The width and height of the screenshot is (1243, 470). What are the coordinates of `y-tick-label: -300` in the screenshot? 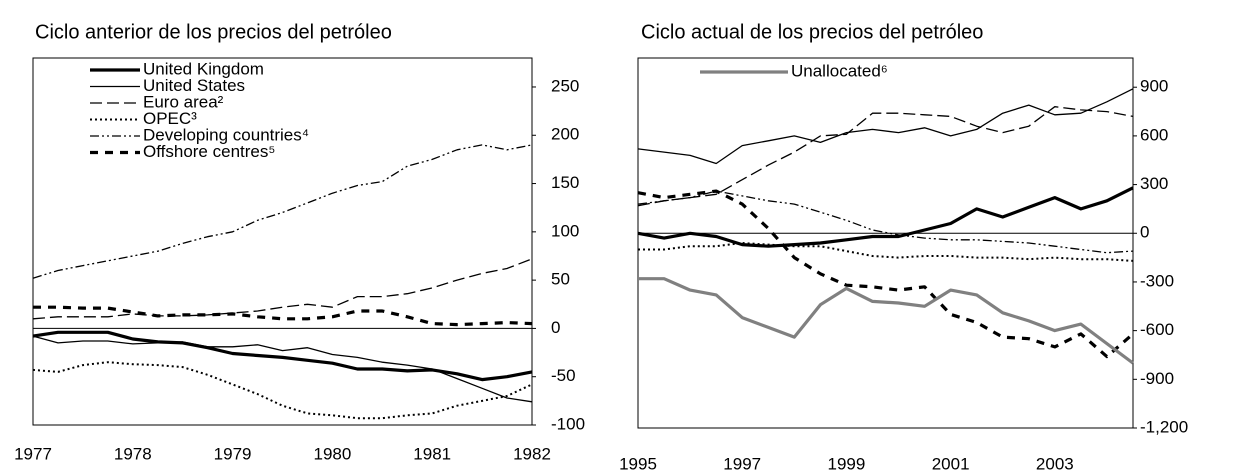 It's located at (1157, 280).